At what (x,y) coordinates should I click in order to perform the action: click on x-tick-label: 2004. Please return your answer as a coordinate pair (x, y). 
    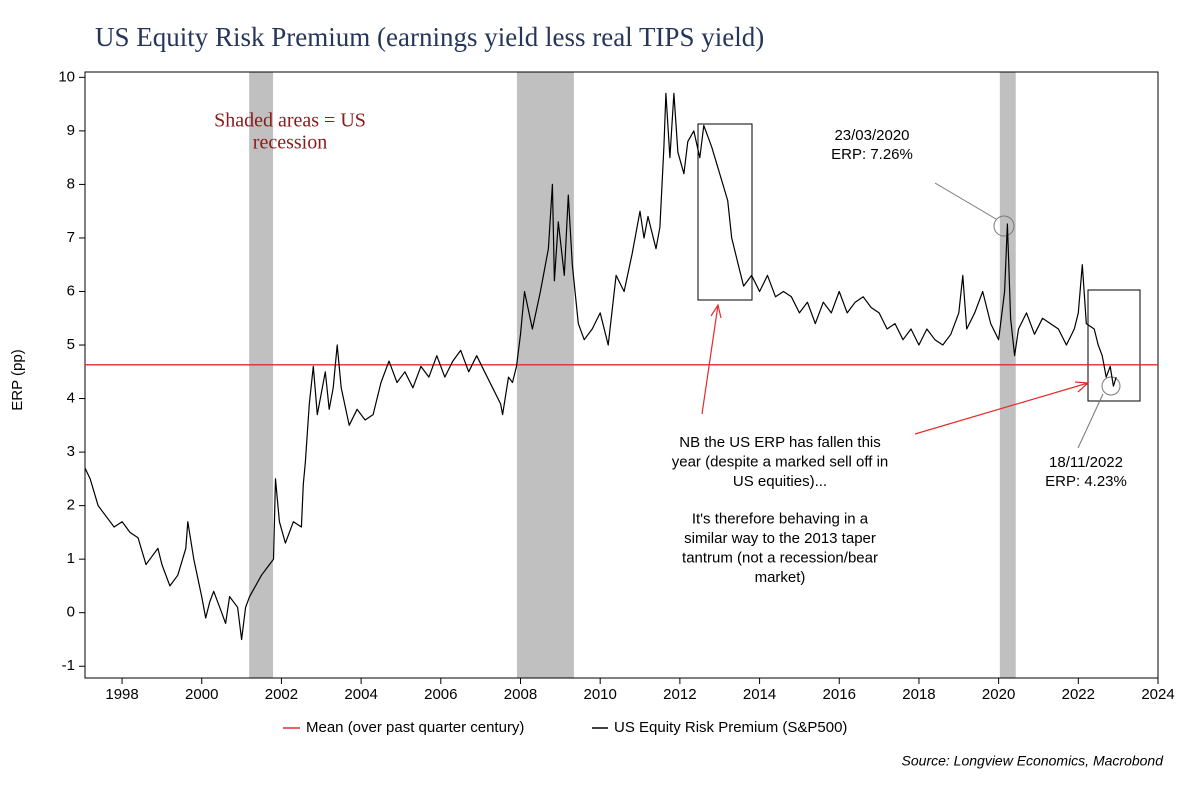
    Looking at the image, I should click on (360, 694).